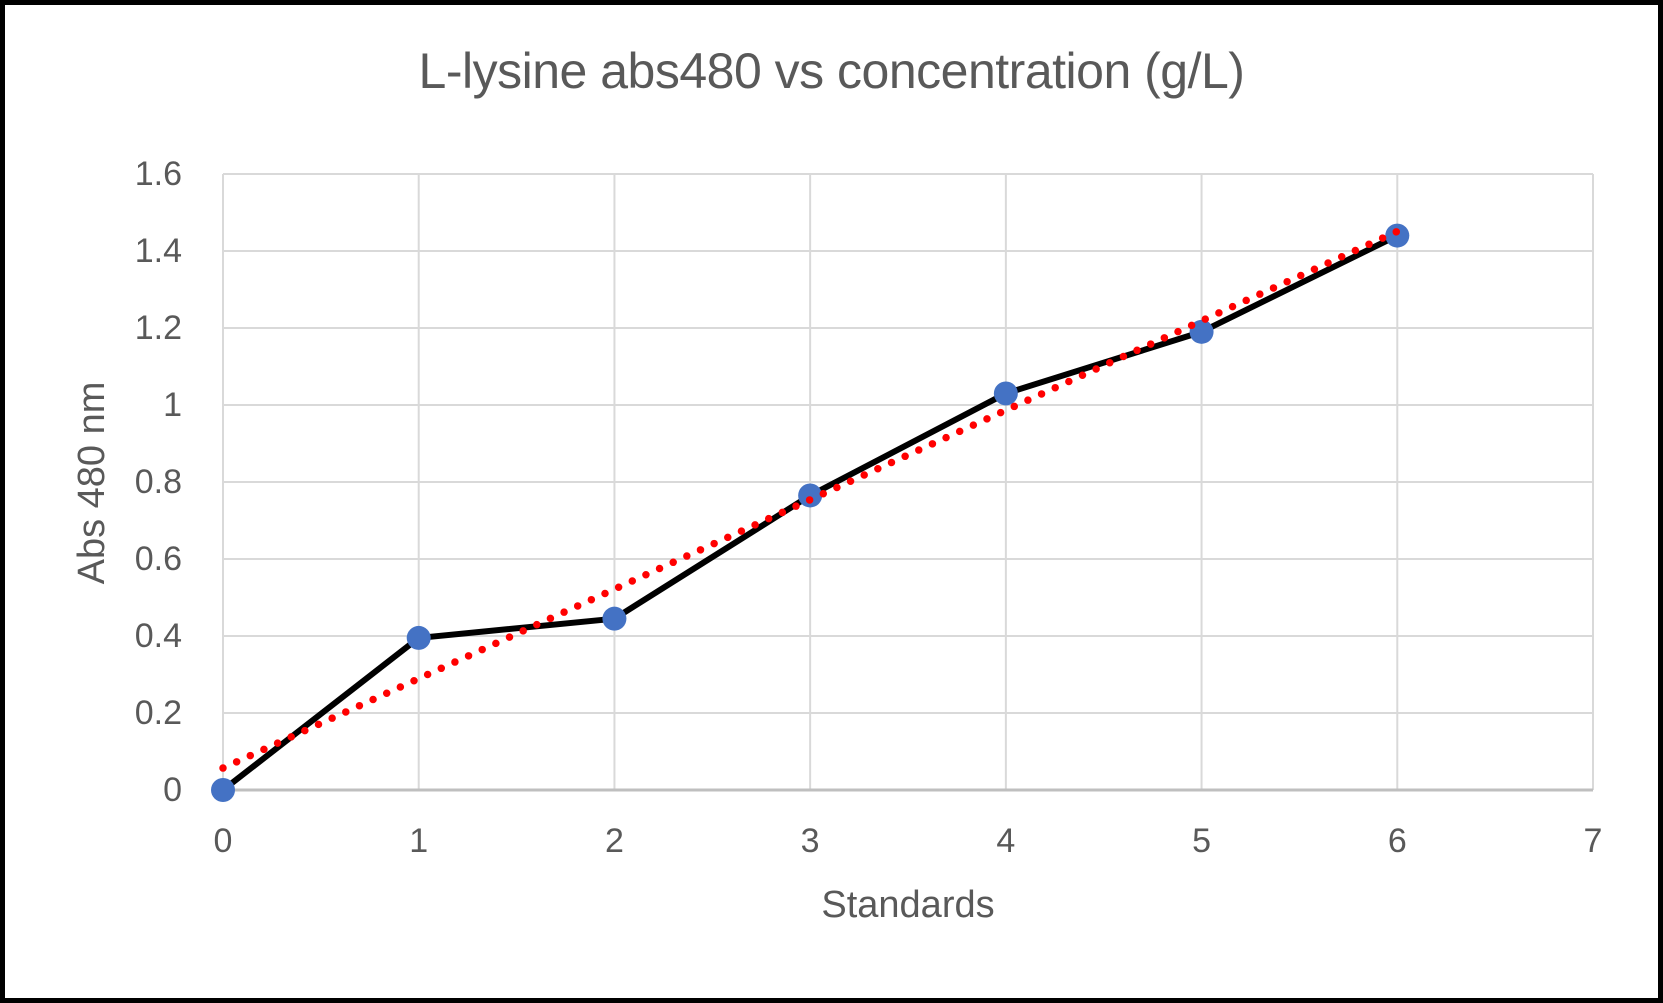 The height and width of the screenshot is (1003, 1663). I want to click on x-tick-label: 1, so click(419, 841).